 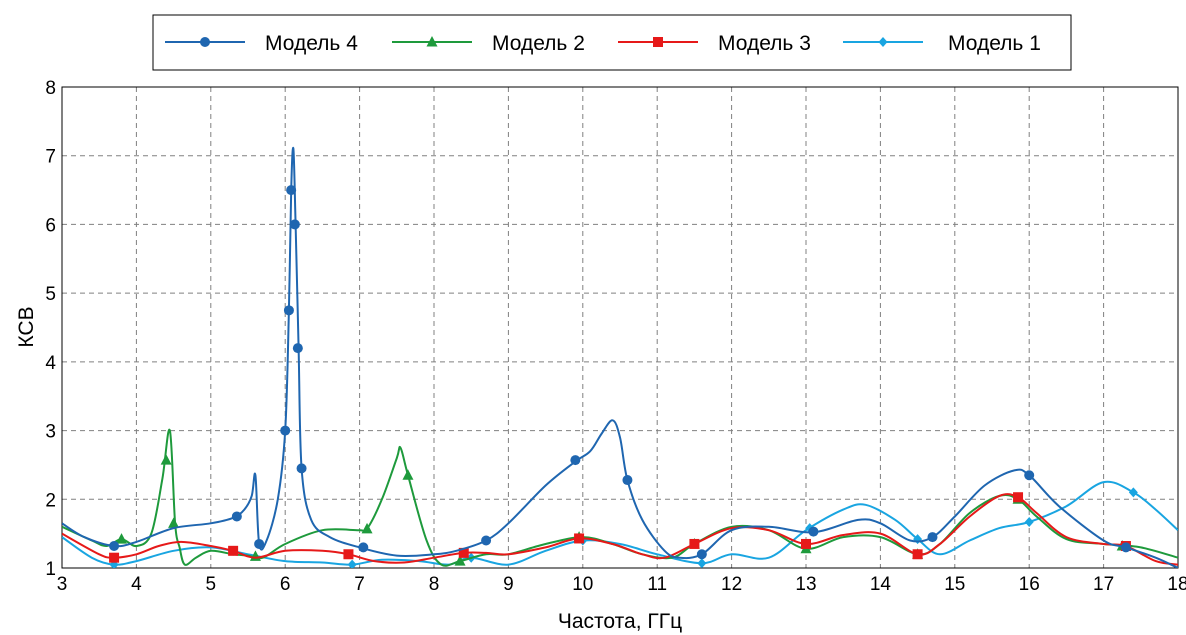 I want to click on legend-label: Модель 2, so click(x=538, y=43).